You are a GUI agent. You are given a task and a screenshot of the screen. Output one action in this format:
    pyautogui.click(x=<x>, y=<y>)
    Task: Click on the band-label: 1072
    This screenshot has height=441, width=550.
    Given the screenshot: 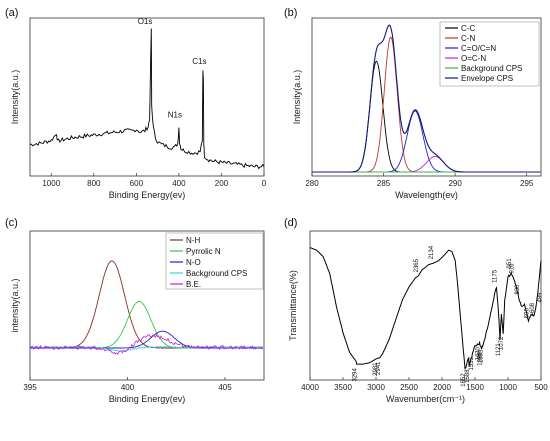 What is the action you would take?
    pyautogui.click(x=502, y=343)
    